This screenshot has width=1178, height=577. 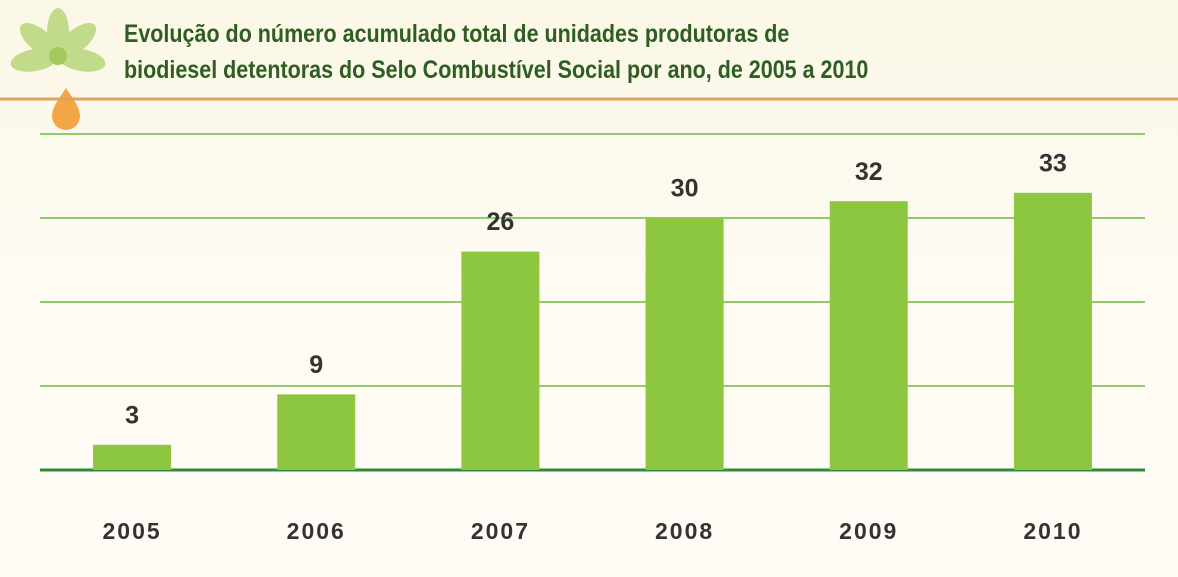 What do you see at coordinates (685, 189) in the screenshot?
I see `value-label: 30` at bounding box center [685, 189].